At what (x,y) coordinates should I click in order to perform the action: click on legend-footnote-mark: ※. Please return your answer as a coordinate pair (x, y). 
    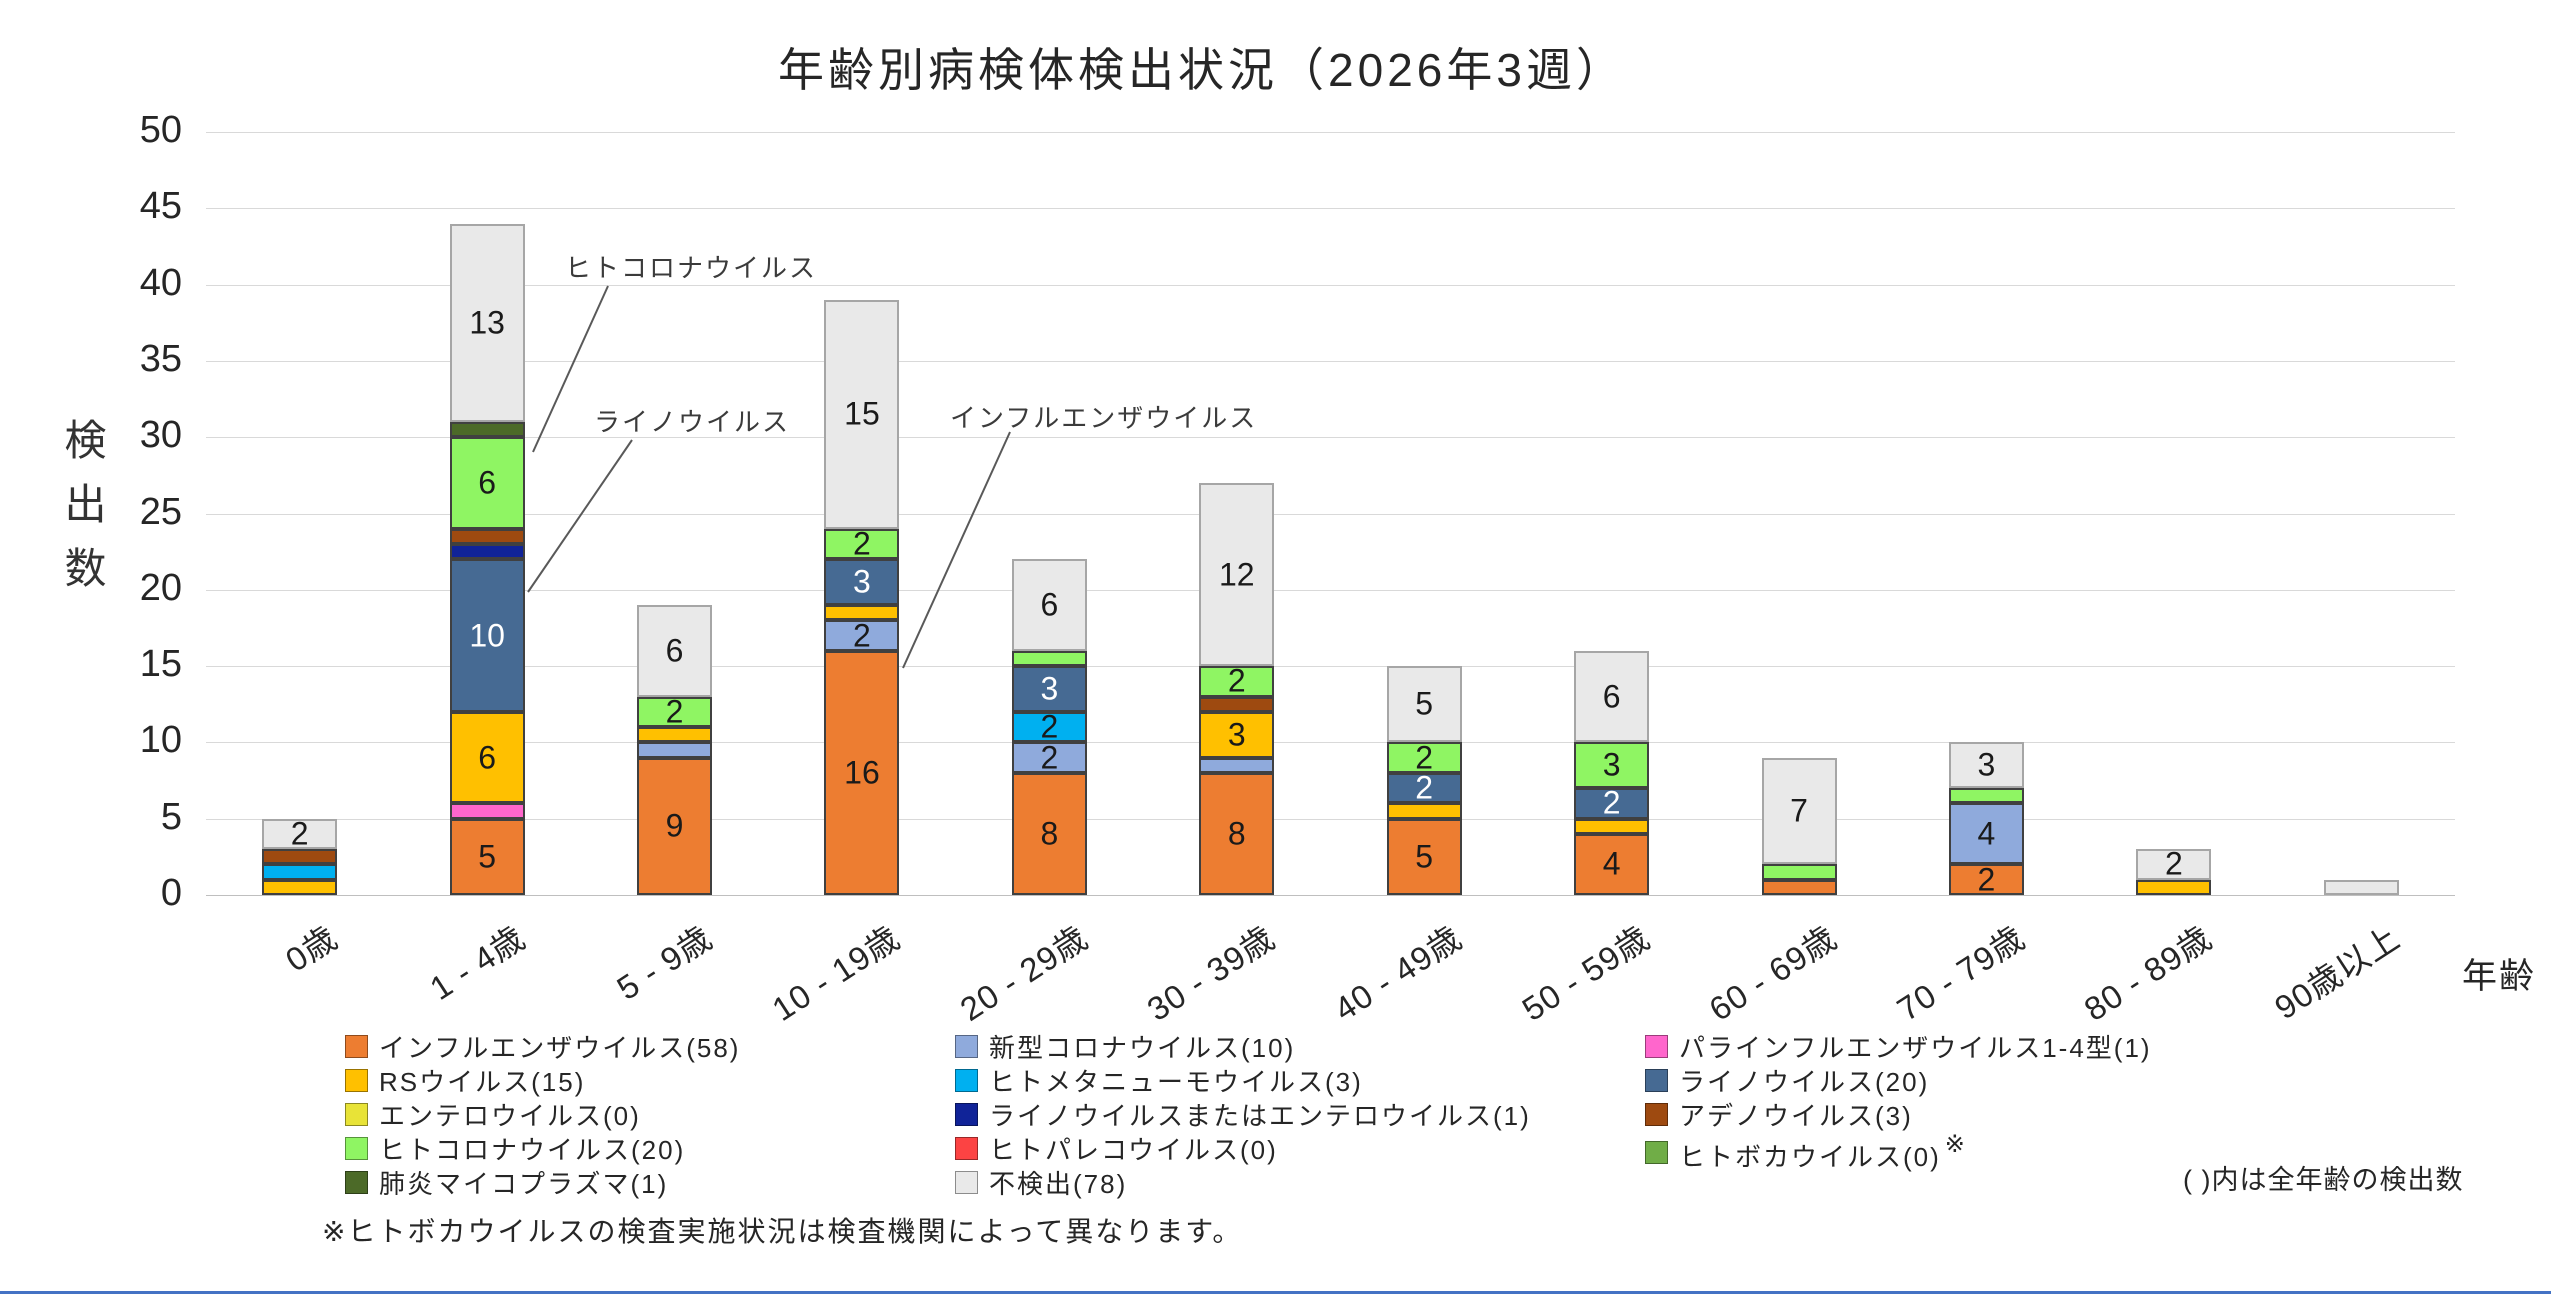
    Looking at the image, I should click on (1954, 1144).